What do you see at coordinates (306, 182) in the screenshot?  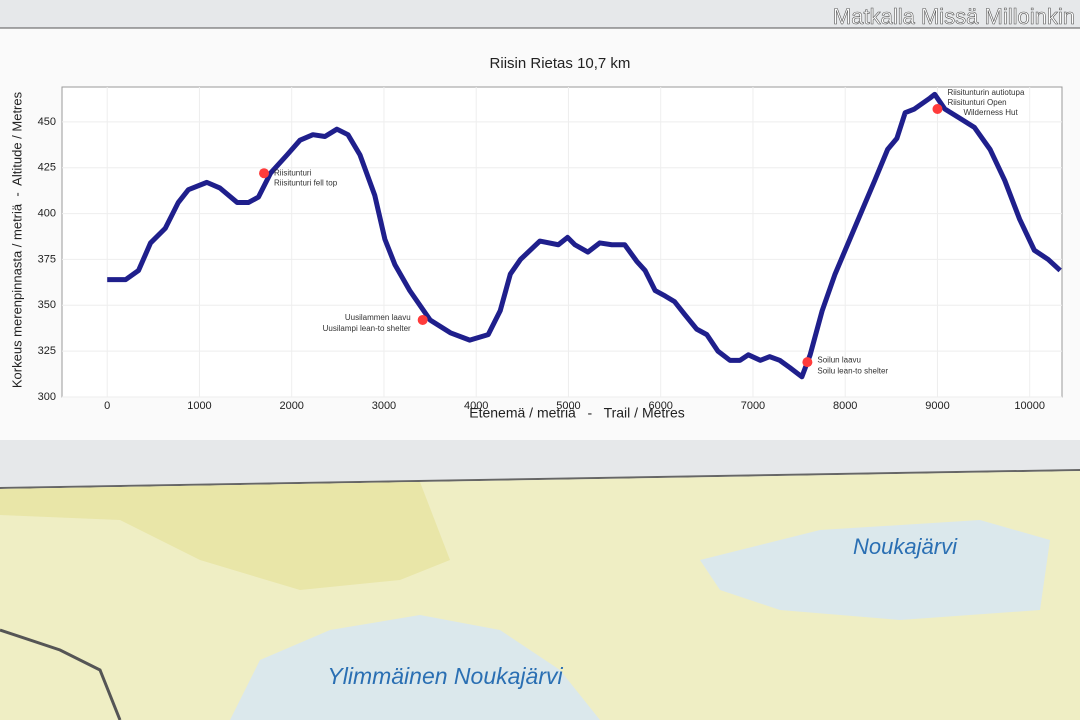 I see `waypoint-label: Riisitunturi fell top` at bounding box center [306, 182].